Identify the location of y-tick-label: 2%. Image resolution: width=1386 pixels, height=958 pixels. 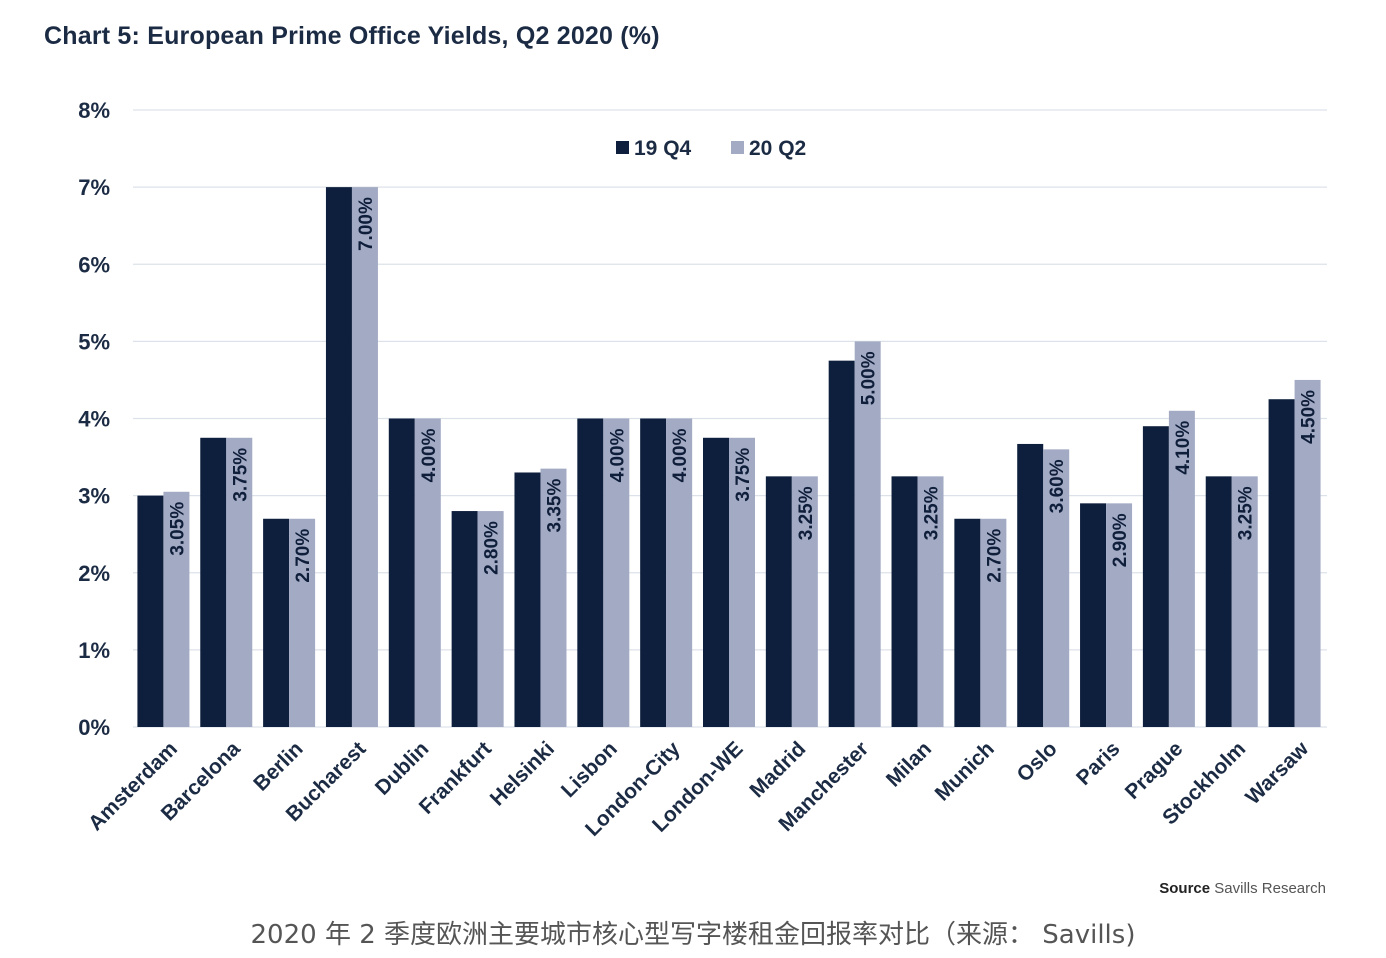
(94, 573).